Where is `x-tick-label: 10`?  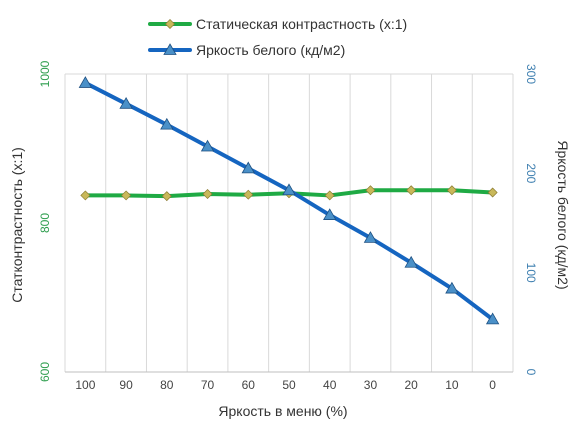 x-tick-label: 10 is located at coordinates (452, 385).